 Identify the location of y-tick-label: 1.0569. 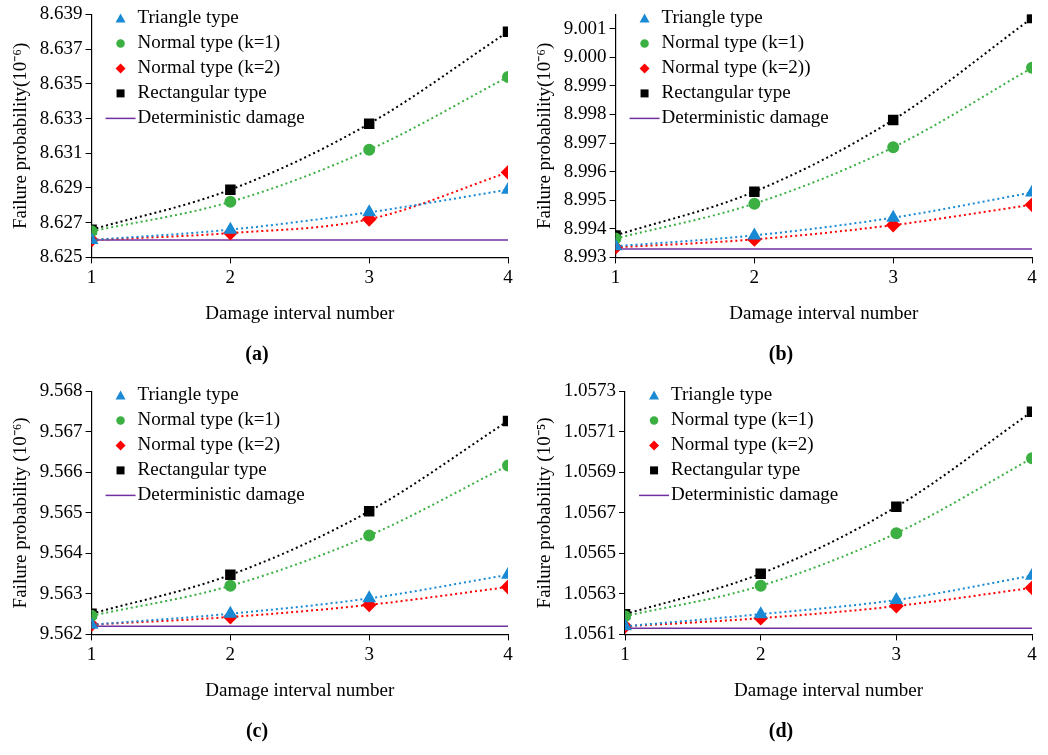
(590, 471).